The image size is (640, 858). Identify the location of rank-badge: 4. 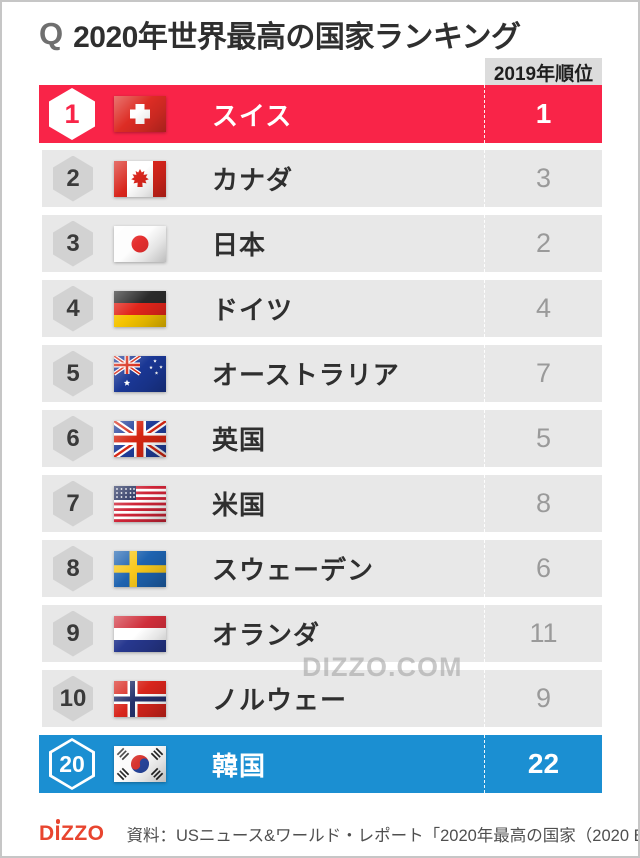
(73, 308).